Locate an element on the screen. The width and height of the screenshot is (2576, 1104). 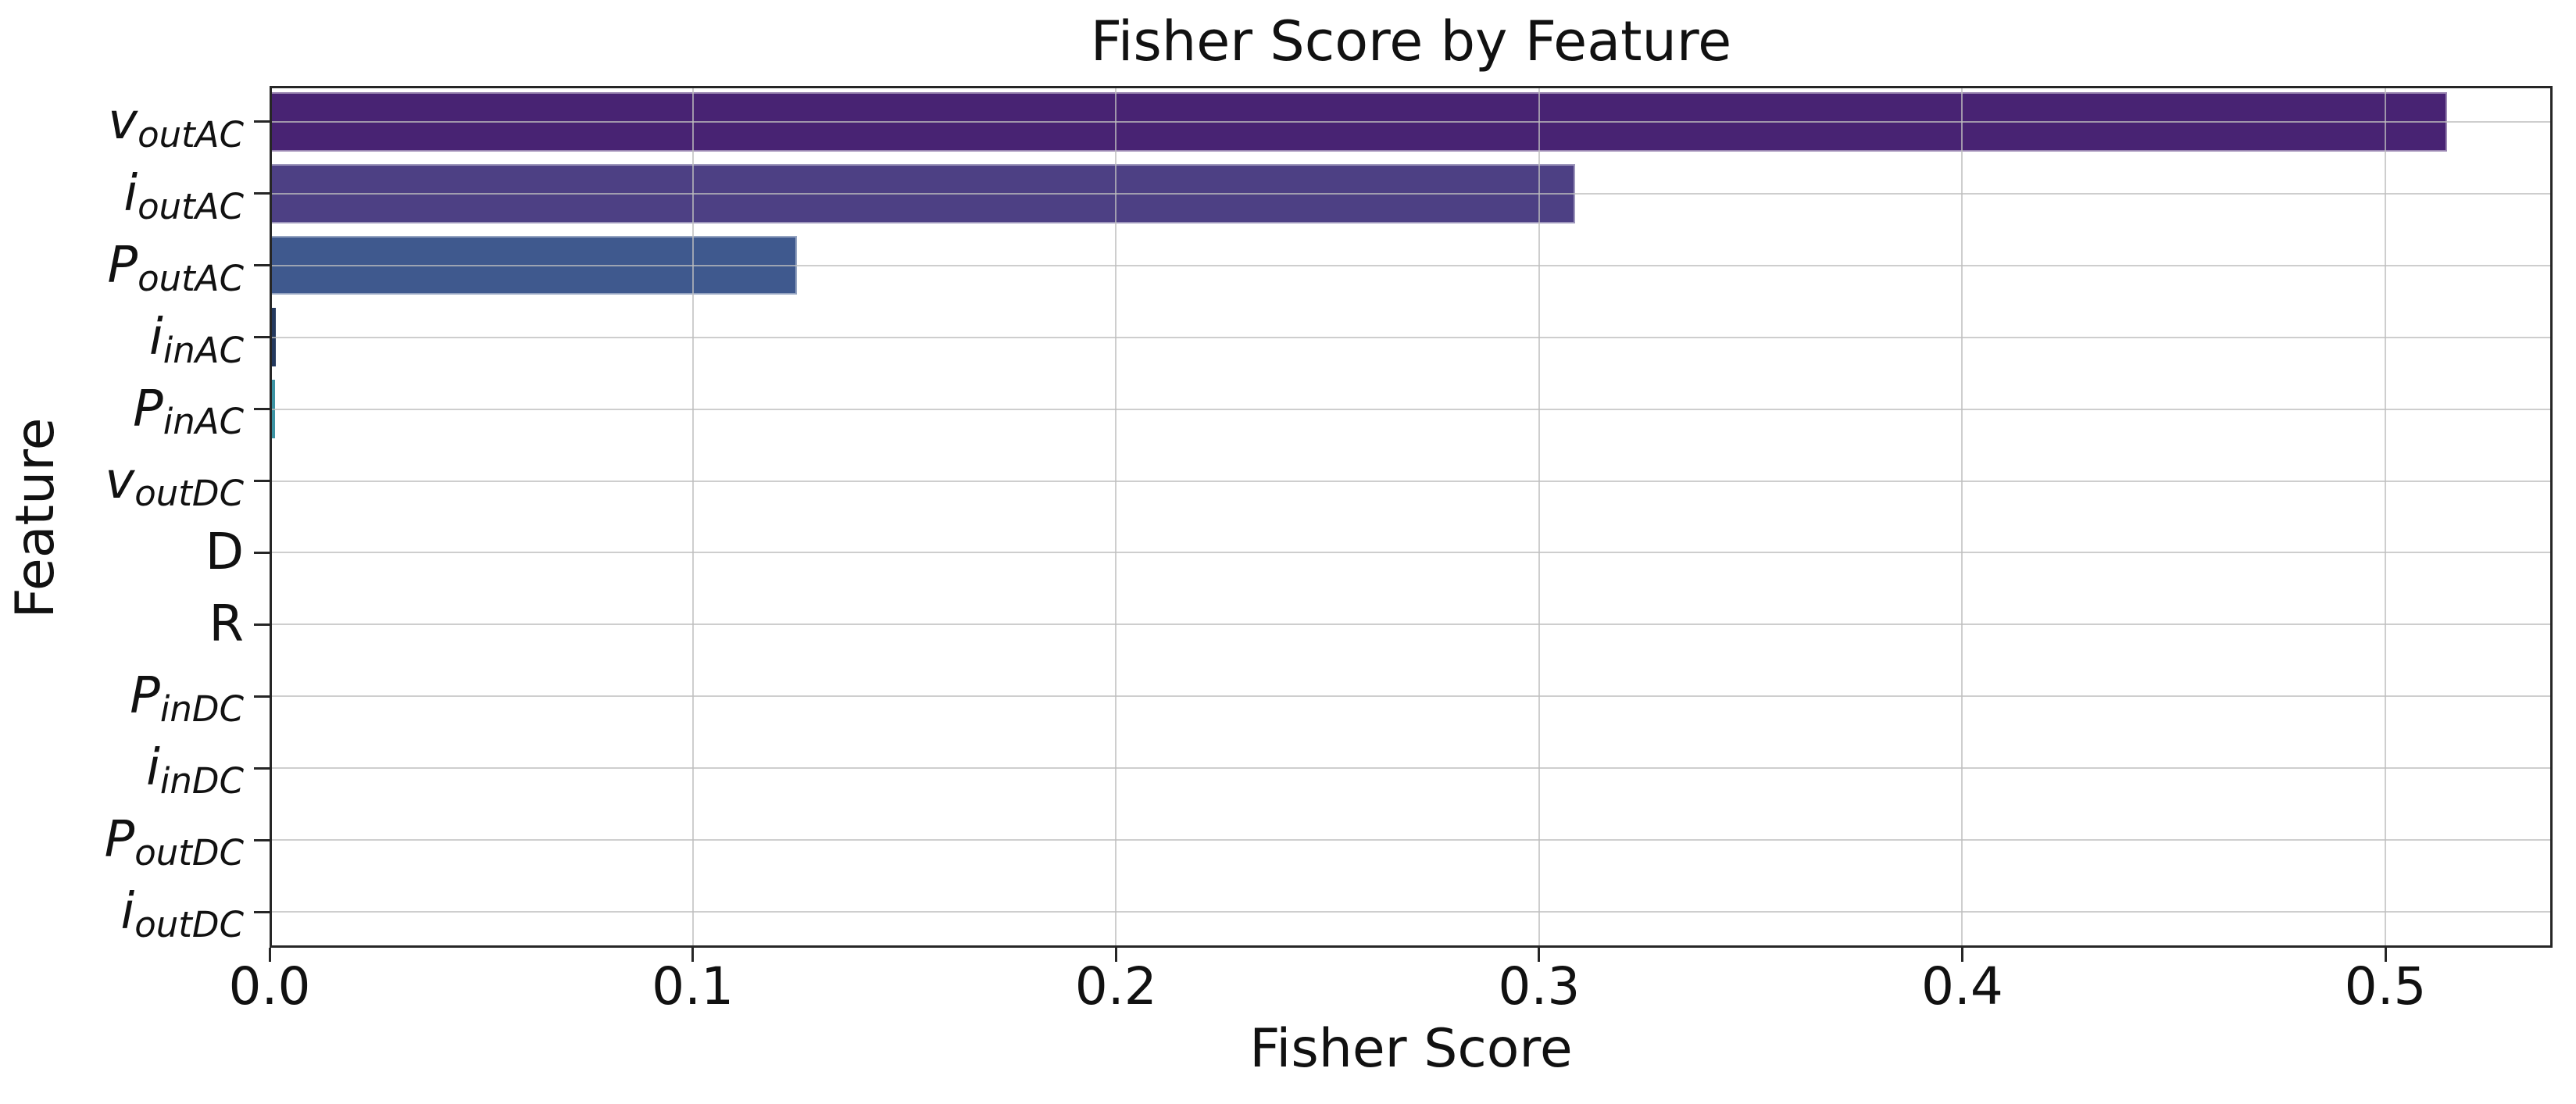
y-tick-mark-i_inDC is located at coordinates (262, 768).